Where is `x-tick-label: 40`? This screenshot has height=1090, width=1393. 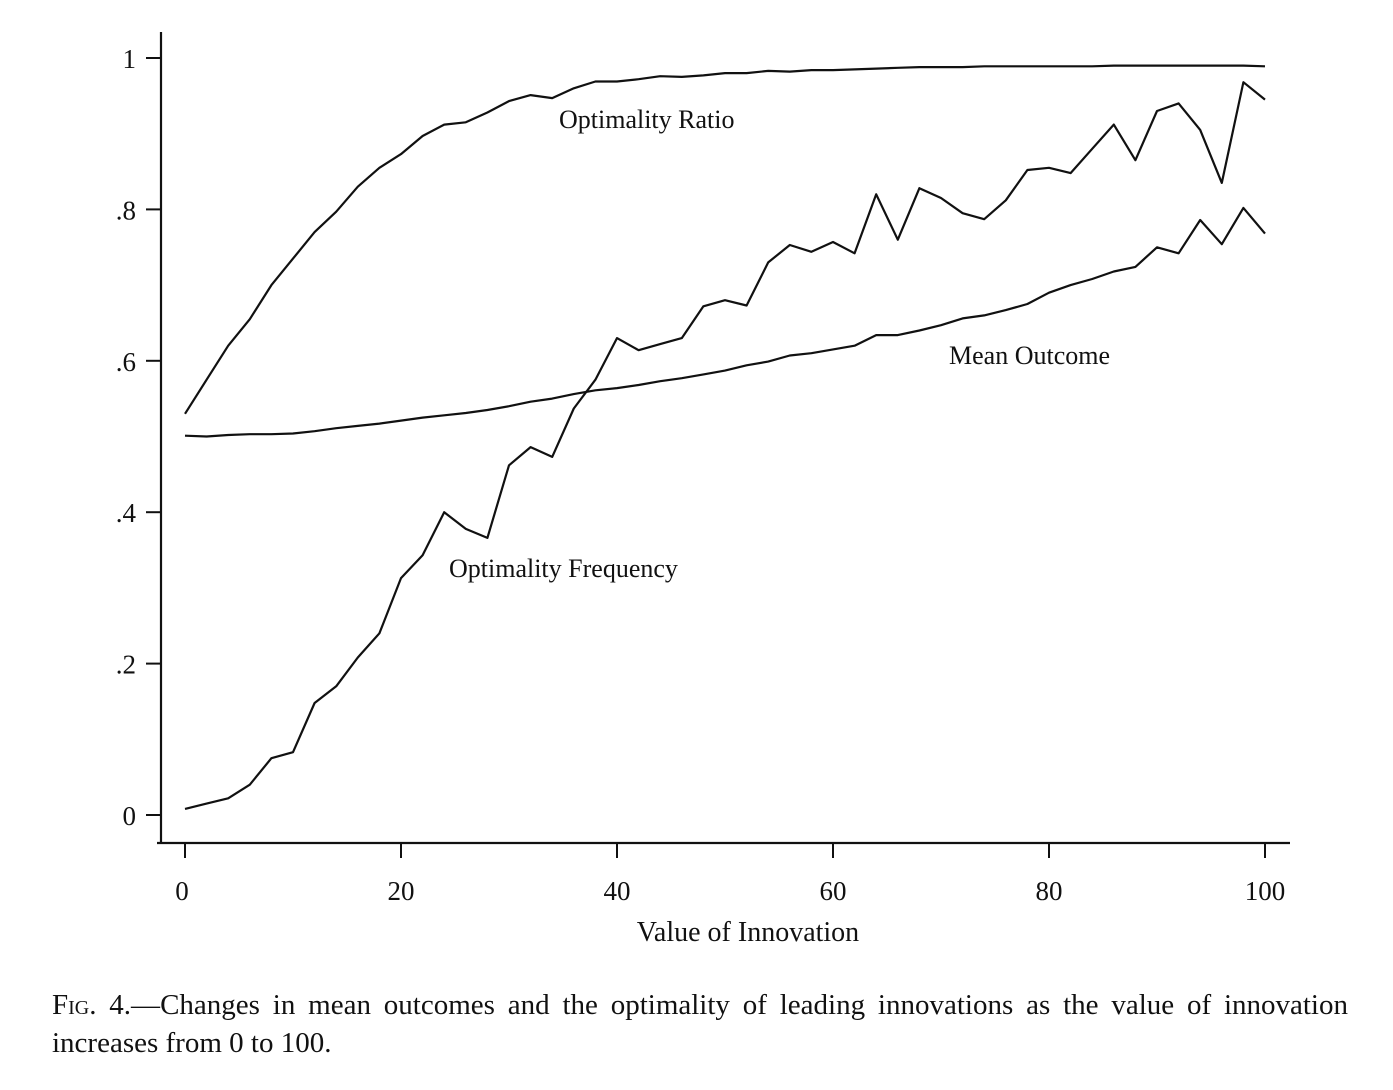 x-tick-label: 40 is located at coordinates (617, 891).